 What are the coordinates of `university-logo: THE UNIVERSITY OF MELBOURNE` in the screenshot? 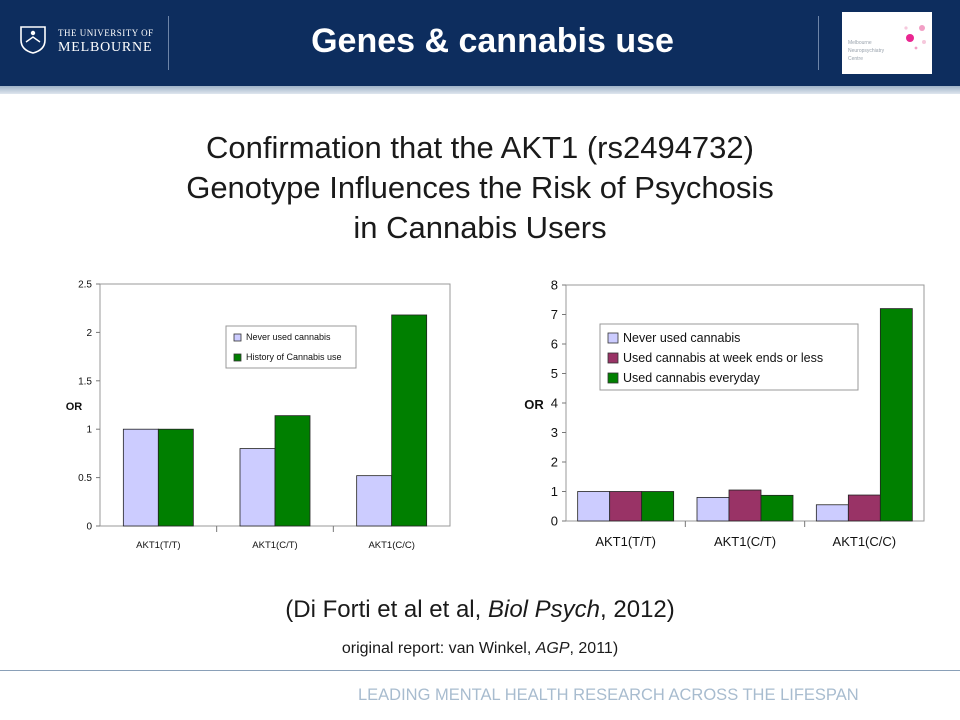 It's located at (98, 42).